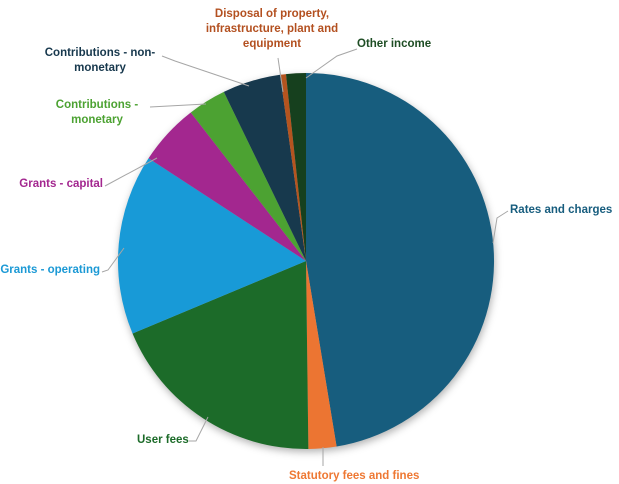  Describe the element at coordinates (331, 63) in the screenshot. I see `leader-line-other-income` at that location.